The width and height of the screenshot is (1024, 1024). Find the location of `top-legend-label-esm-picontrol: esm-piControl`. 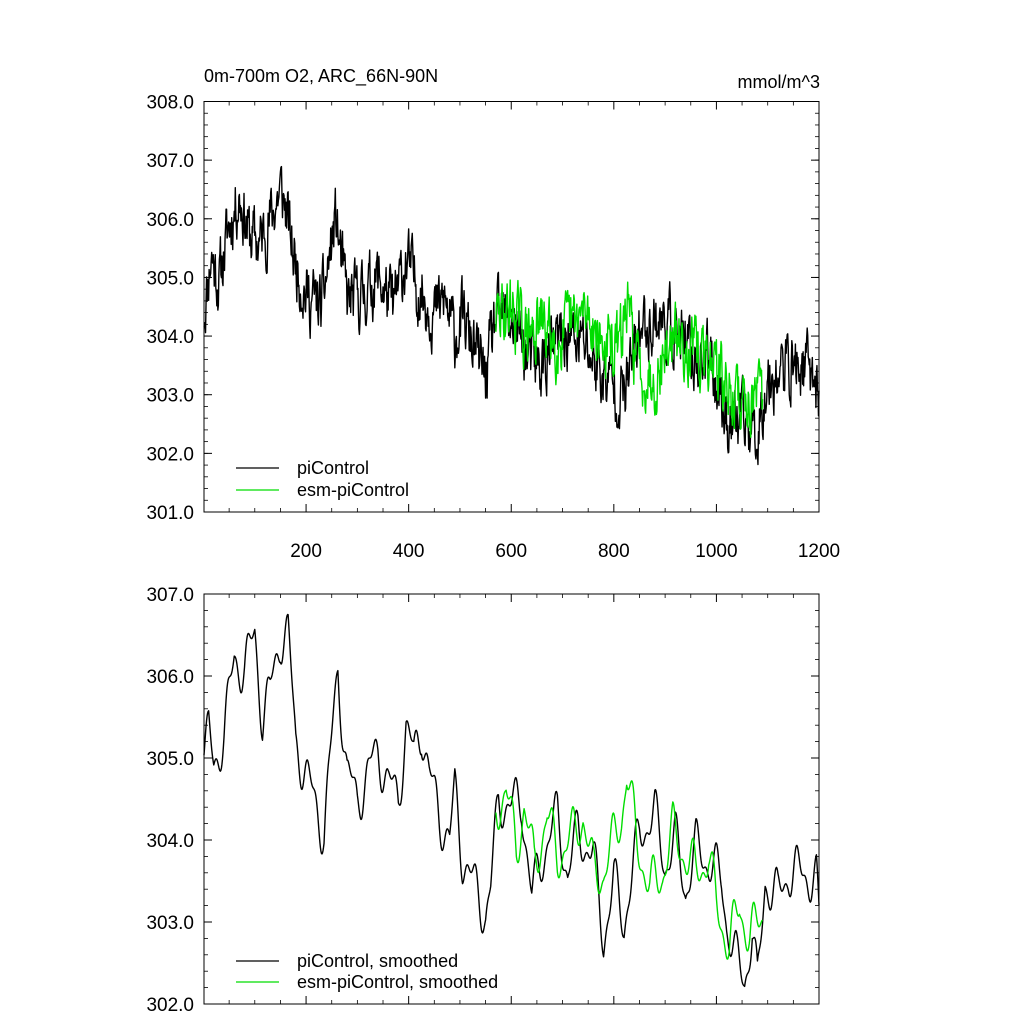

top-legend-label-esm-picontrol: esm-piControl is located at coordinates (353, 490).